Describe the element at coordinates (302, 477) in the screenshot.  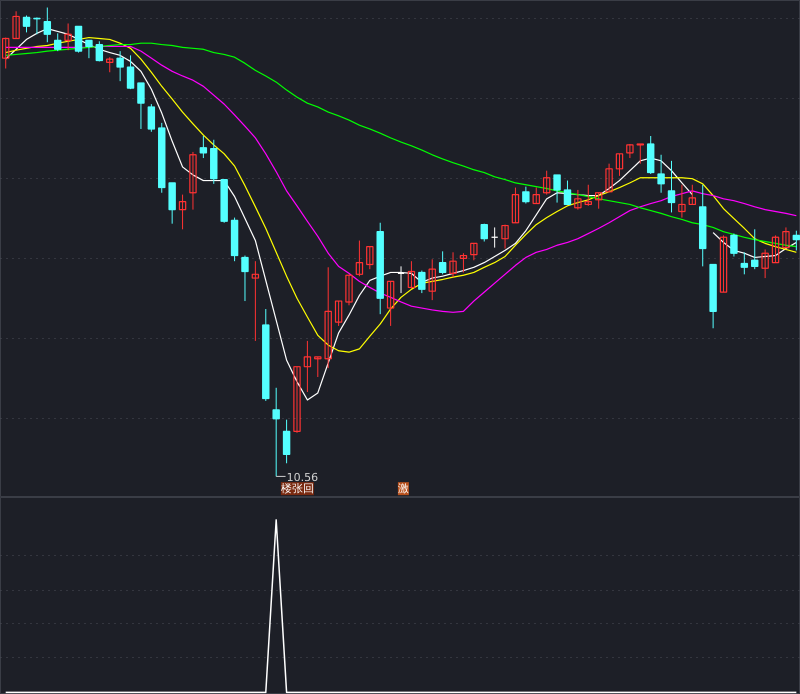
I see `annotation: 10.56` at that location.